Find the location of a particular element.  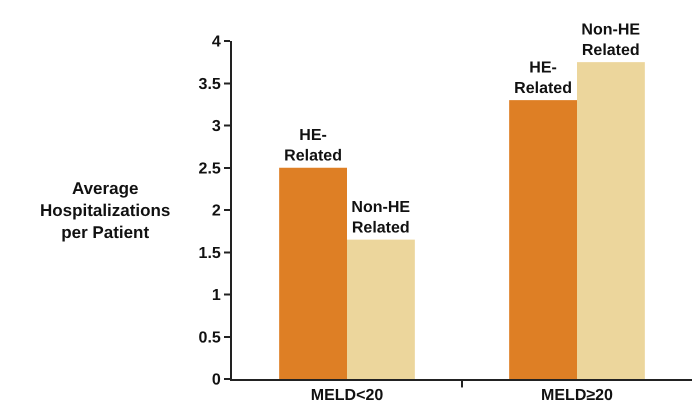

y-tick-label: 1.5 is located at coordinates (209, 253).